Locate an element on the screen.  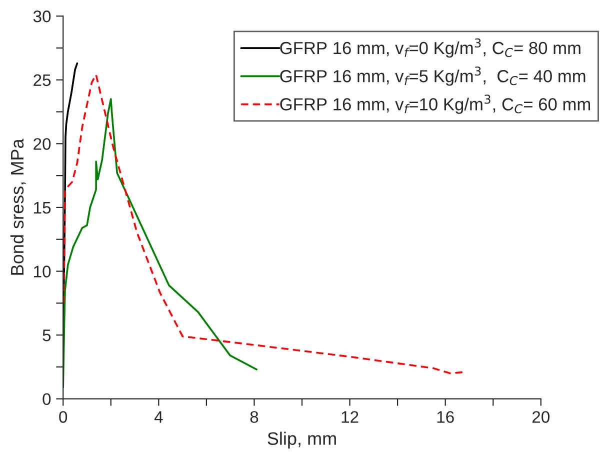
y-tick-label: 10 is located at coordinates (42, 272).